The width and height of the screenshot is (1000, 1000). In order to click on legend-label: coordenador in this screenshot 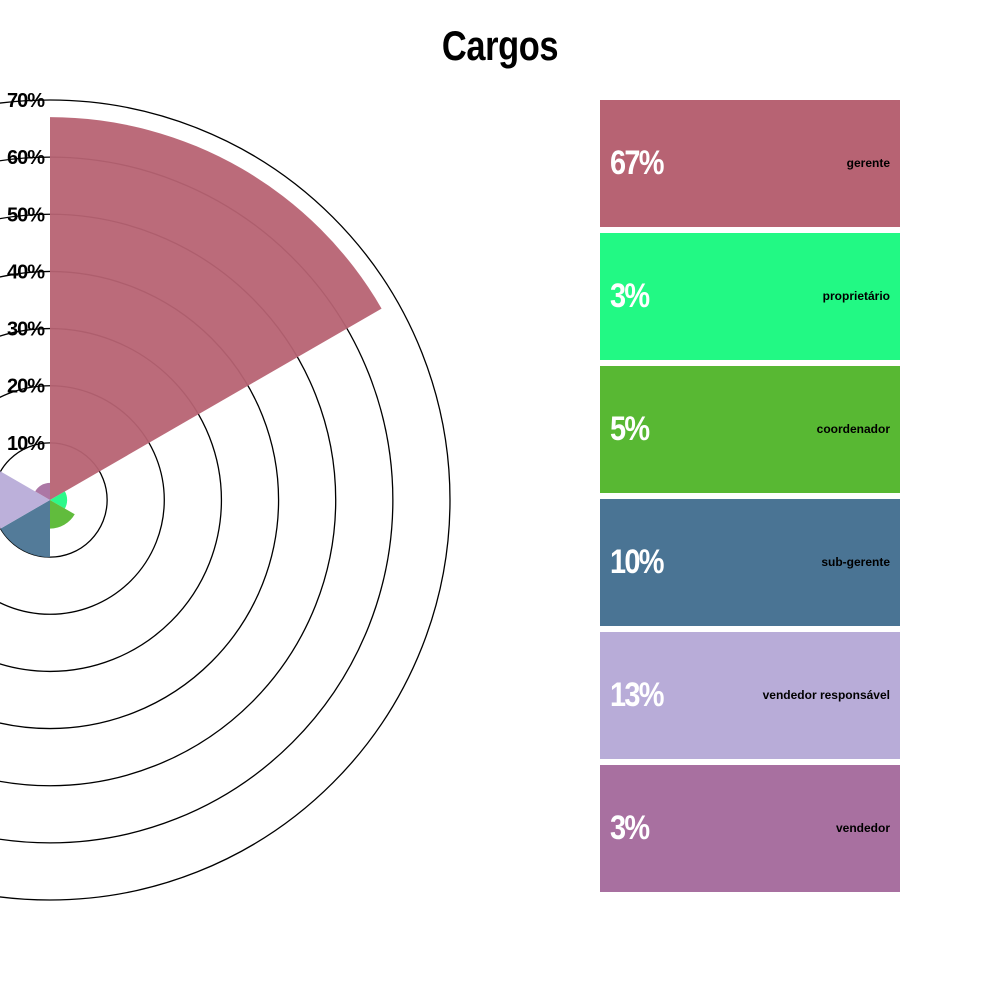, I will do `click(853, 429)`.